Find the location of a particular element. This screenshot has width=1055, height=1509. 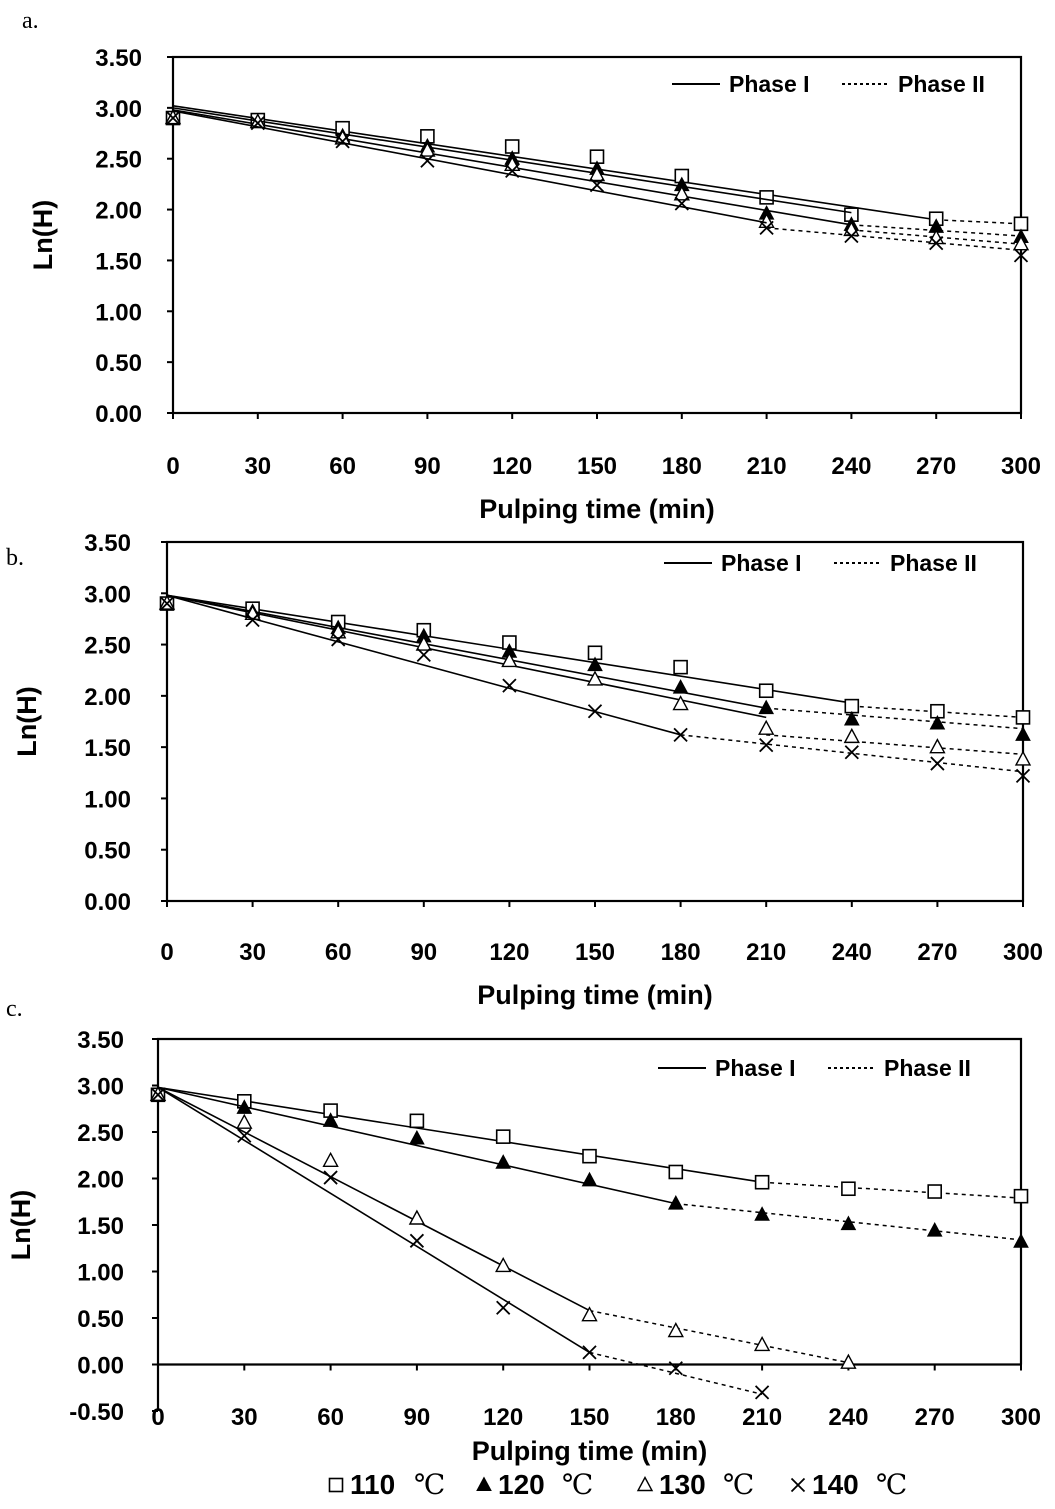

panel-label: c. is located at coordinates (14, 1009).